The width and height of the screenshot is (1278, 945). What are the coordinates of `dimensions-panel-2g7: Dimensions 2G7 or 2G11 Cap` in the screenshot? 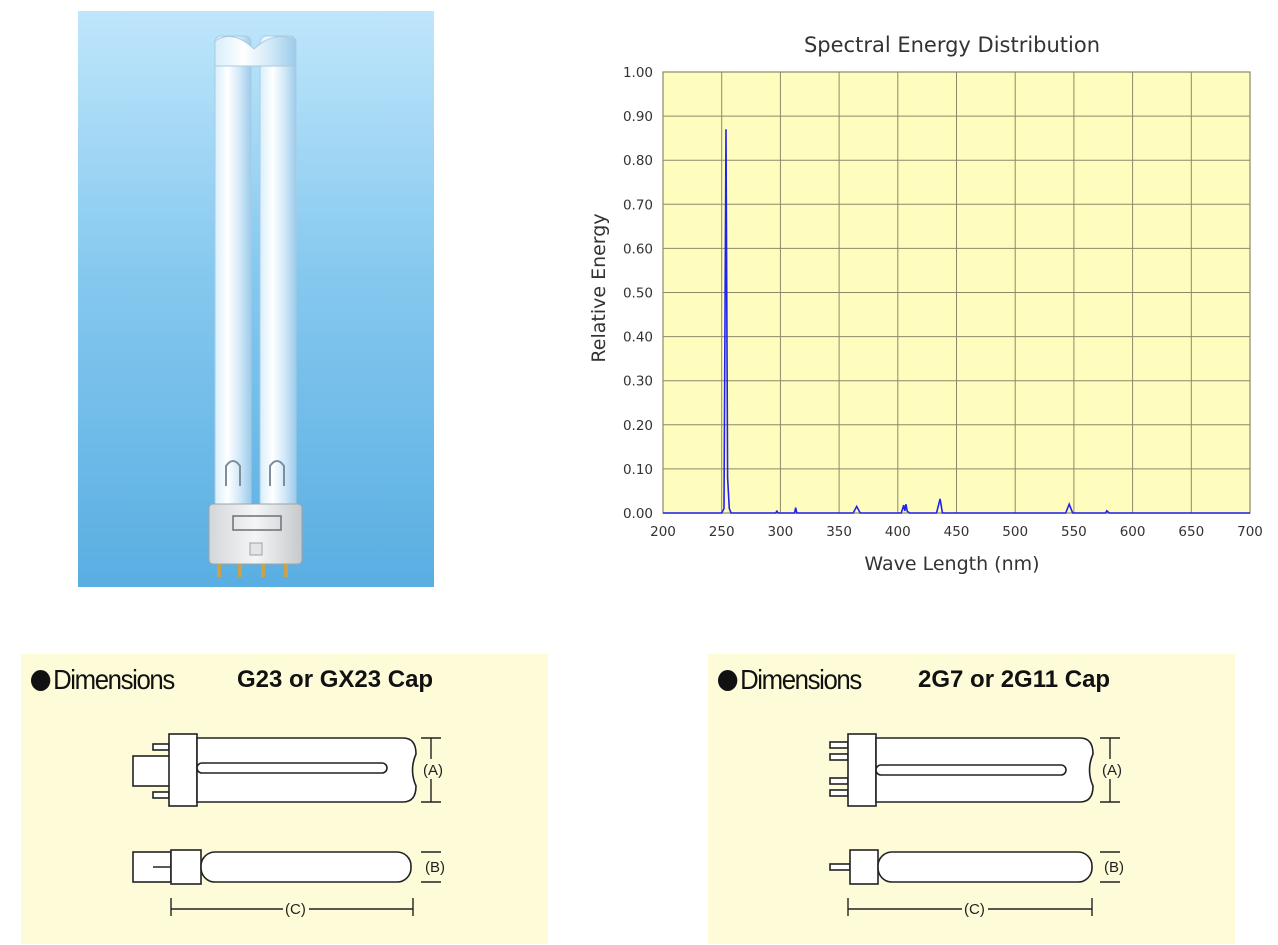 It's located at (971, 799).